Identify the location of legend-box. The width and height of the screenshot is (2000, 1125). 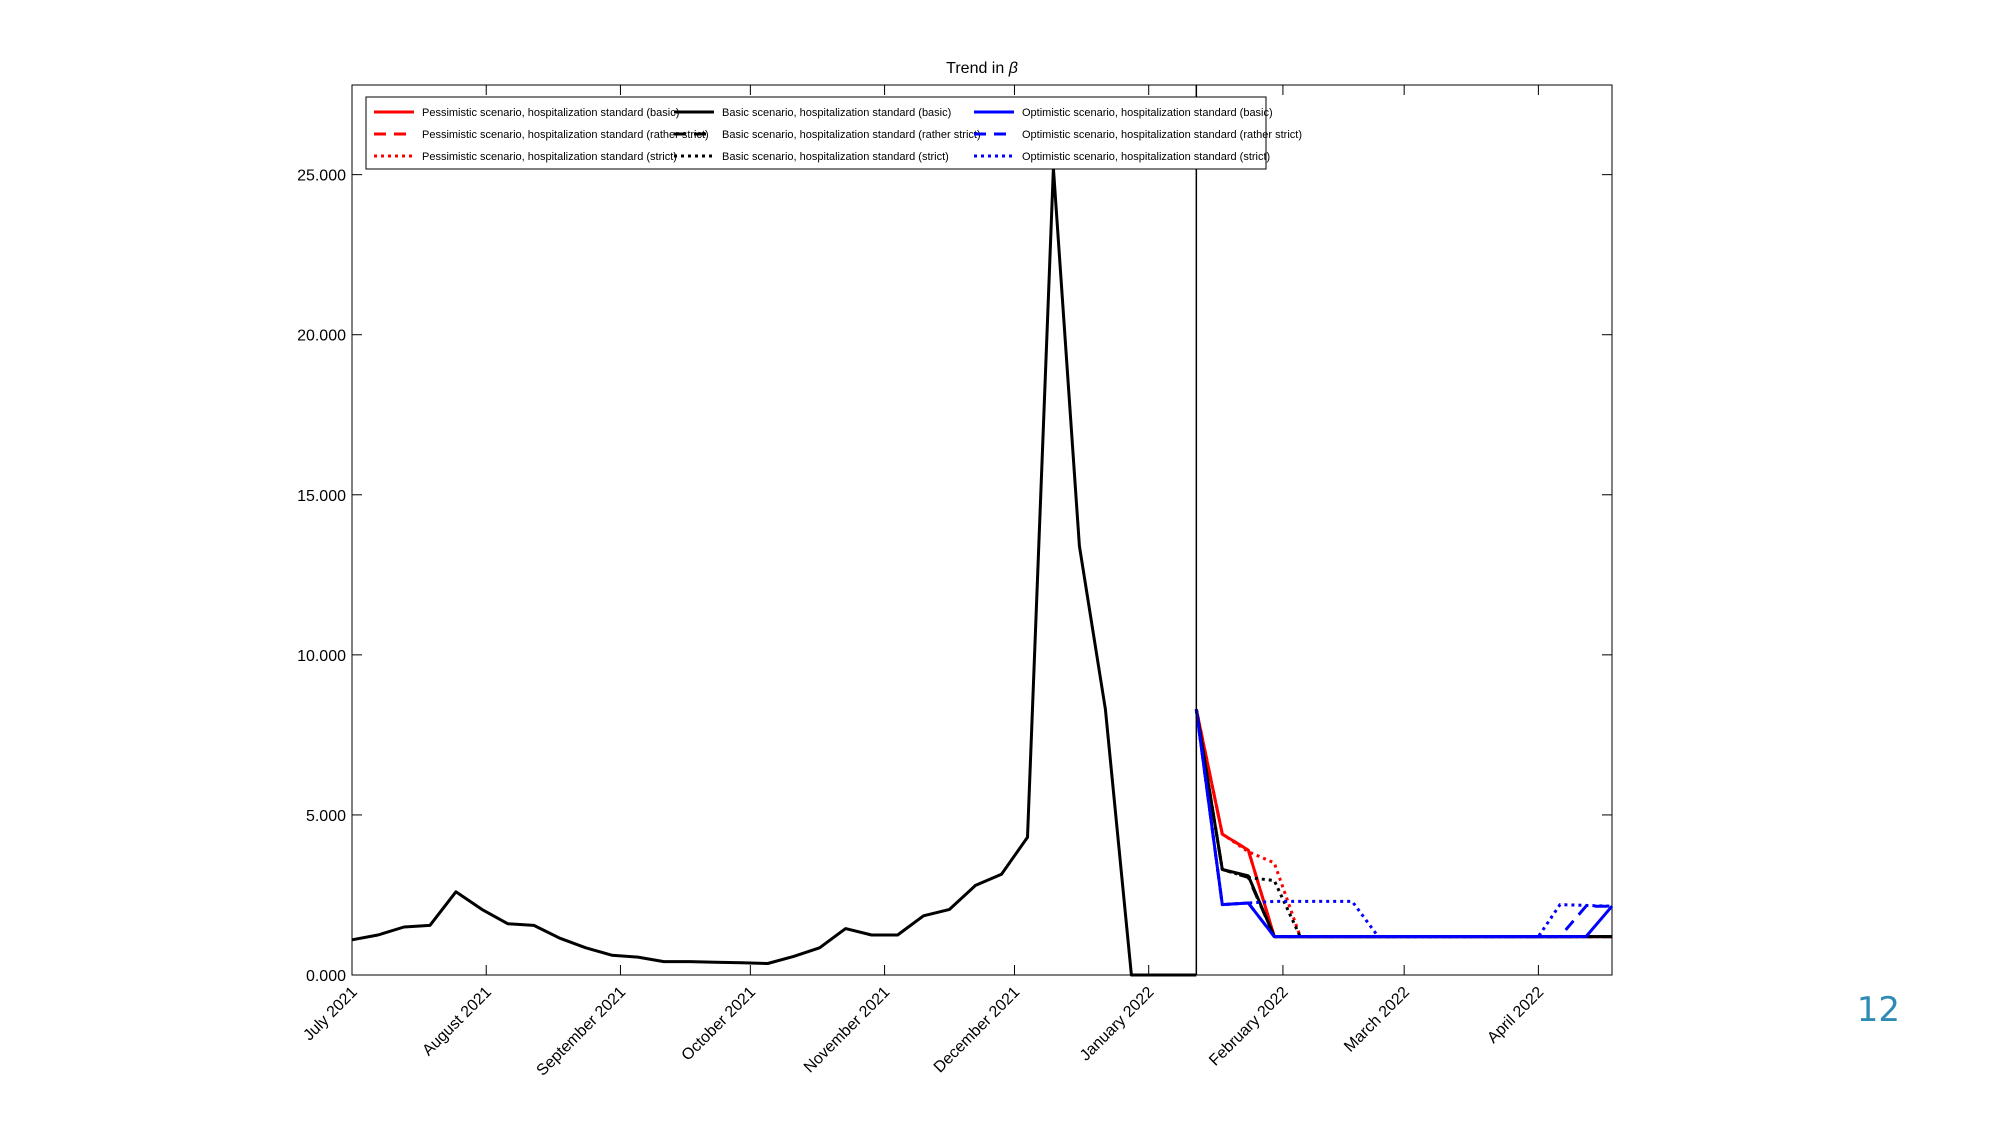
(816, 133).